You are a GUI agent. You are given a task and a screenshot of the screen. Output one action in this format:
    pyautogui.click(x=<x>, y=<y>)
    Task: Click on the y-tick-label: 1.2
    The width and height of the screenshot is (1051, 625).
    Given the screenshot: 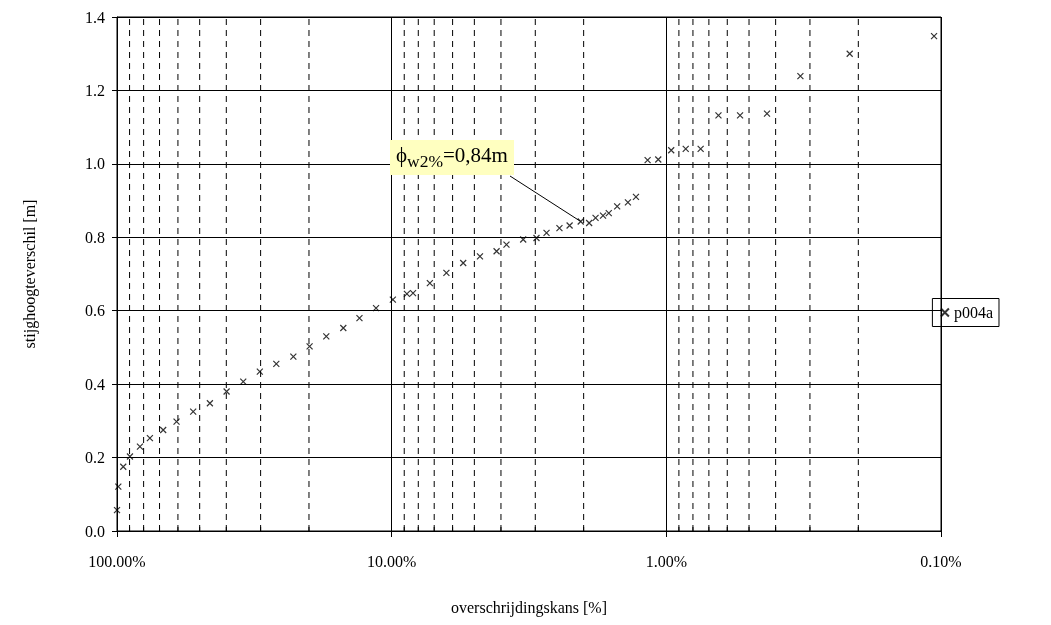 What is the action you would take?
    pyautogui.click(x=95, y=90)
    